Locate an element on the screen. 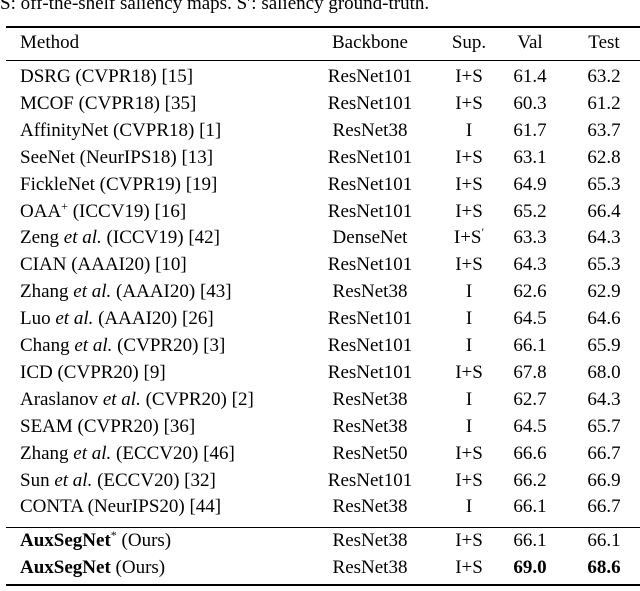  test-cell: 65.7 is located at coordinates (604, 426).